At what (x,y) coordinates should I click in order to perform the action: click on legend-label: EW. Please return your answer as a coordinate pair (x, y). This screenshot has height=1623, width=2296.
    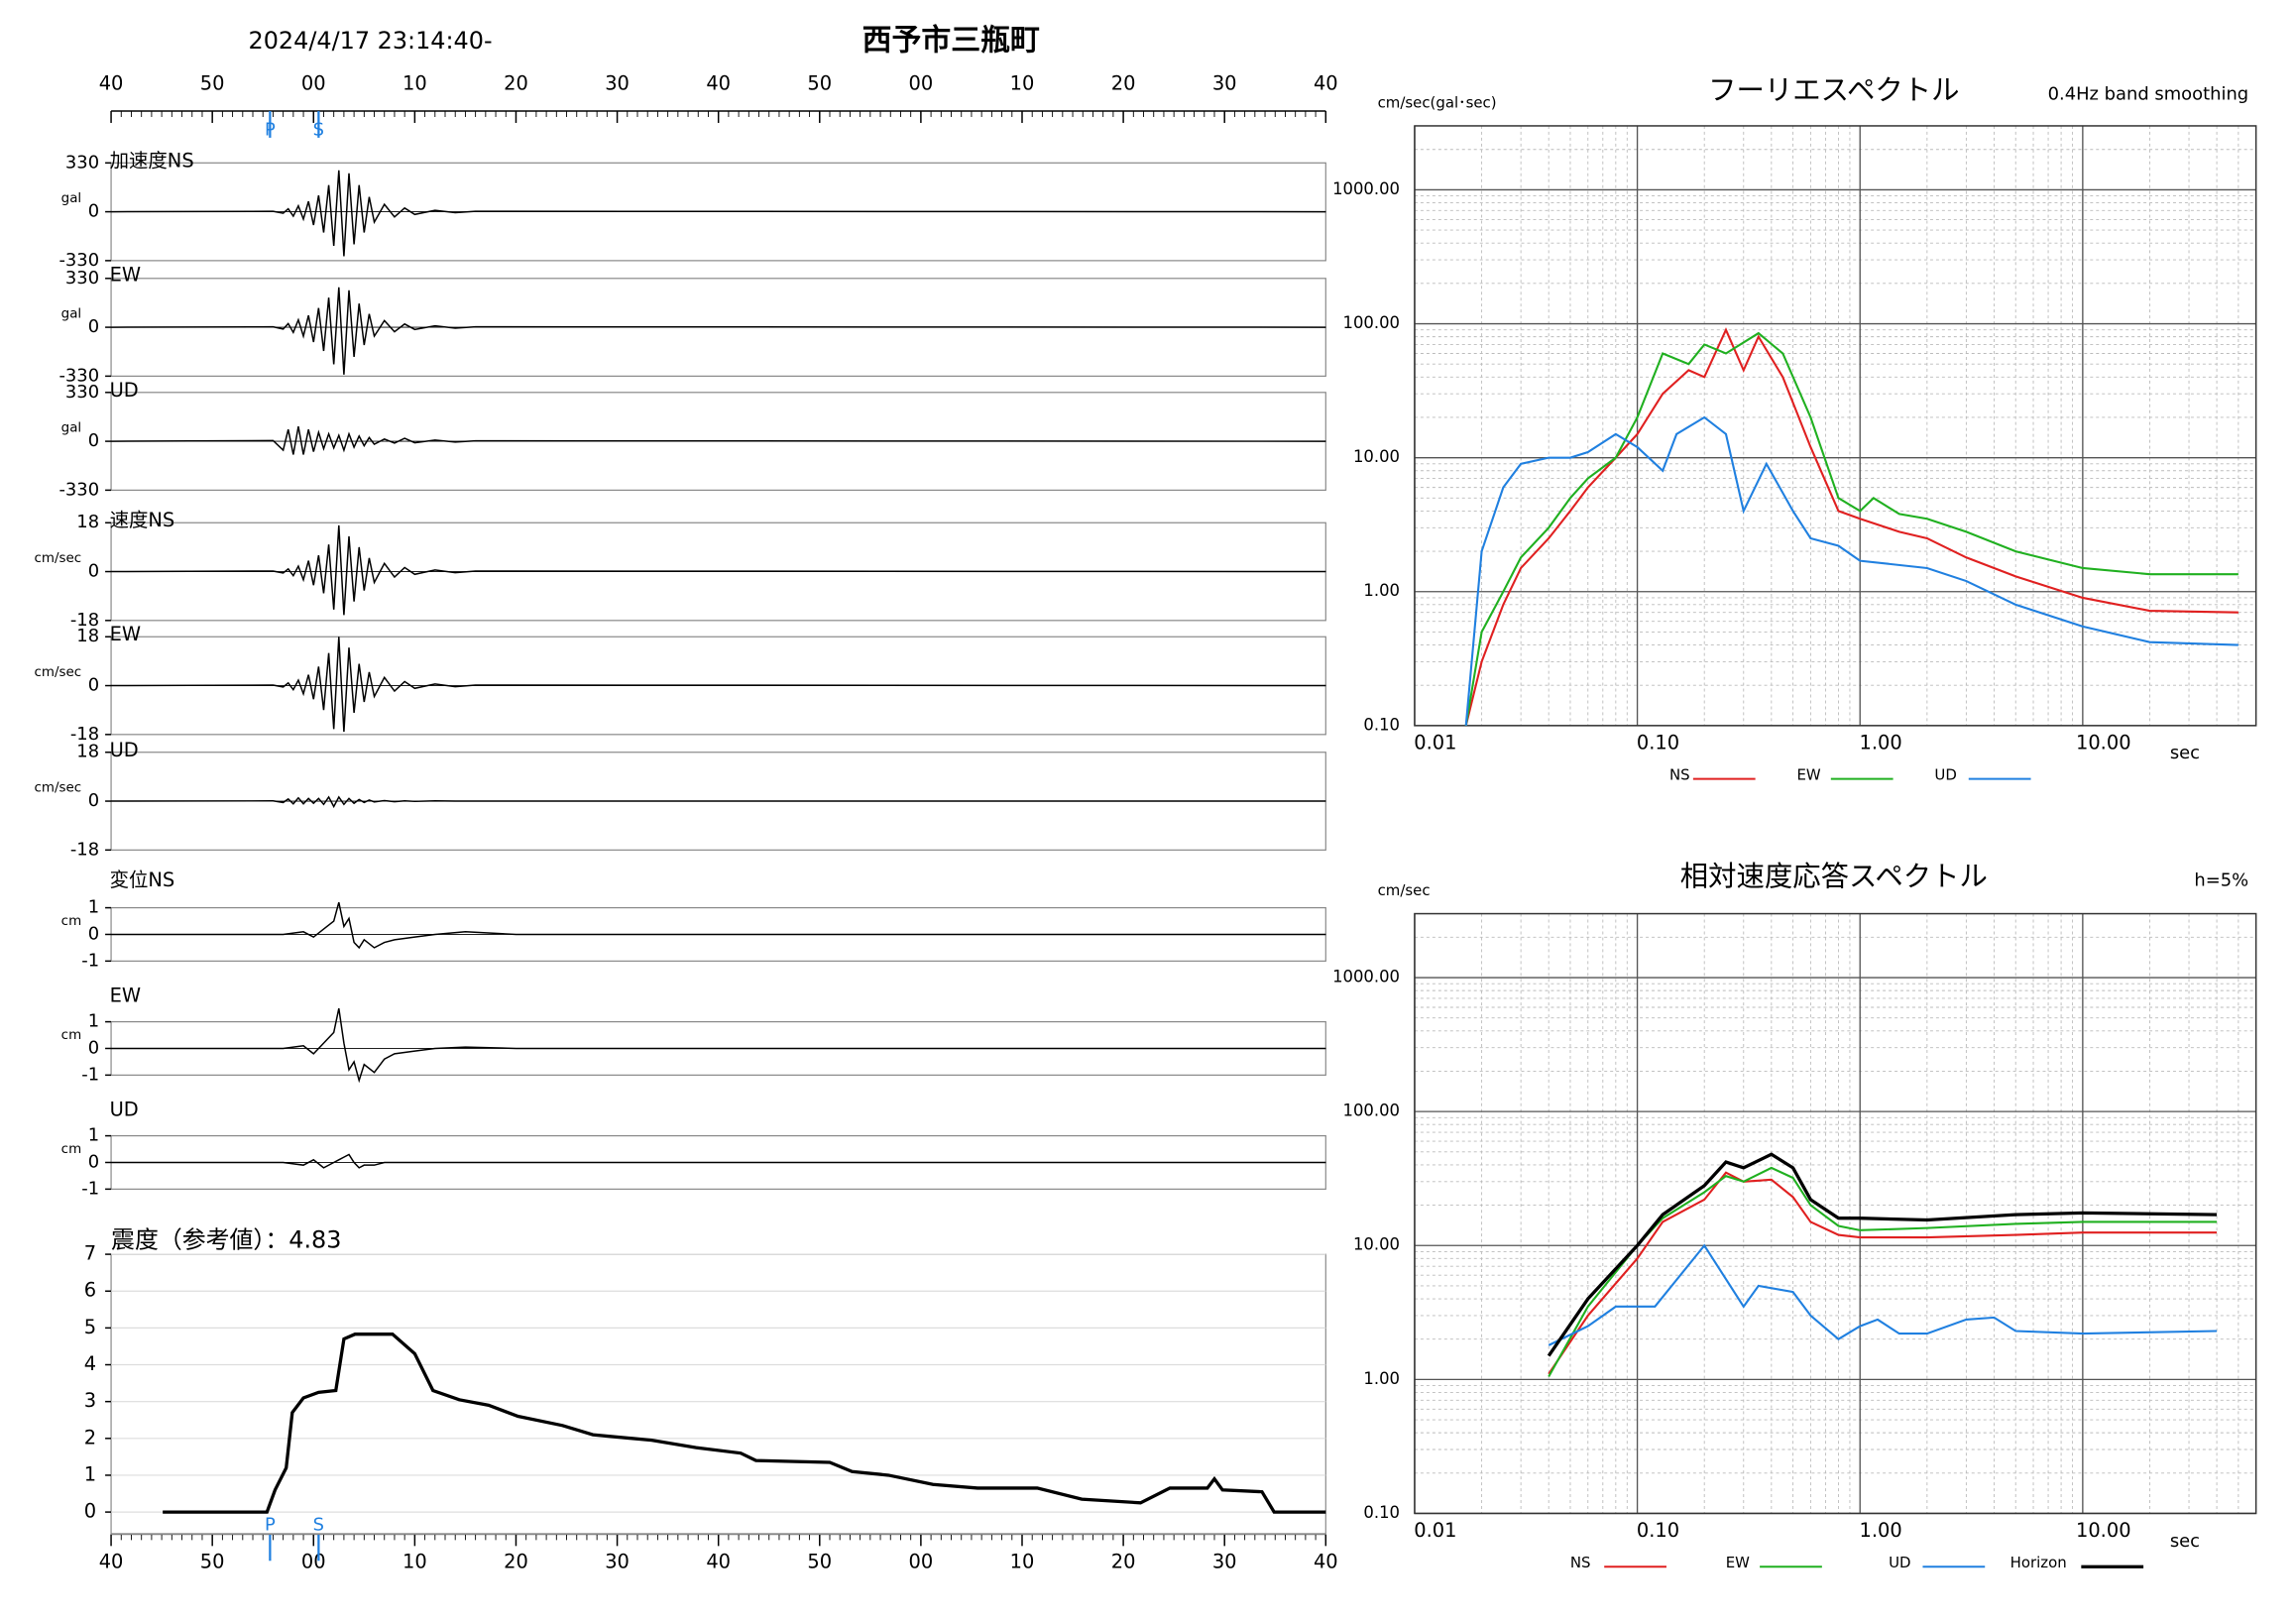
    Looking at the image, I should click on (1738, 1562).